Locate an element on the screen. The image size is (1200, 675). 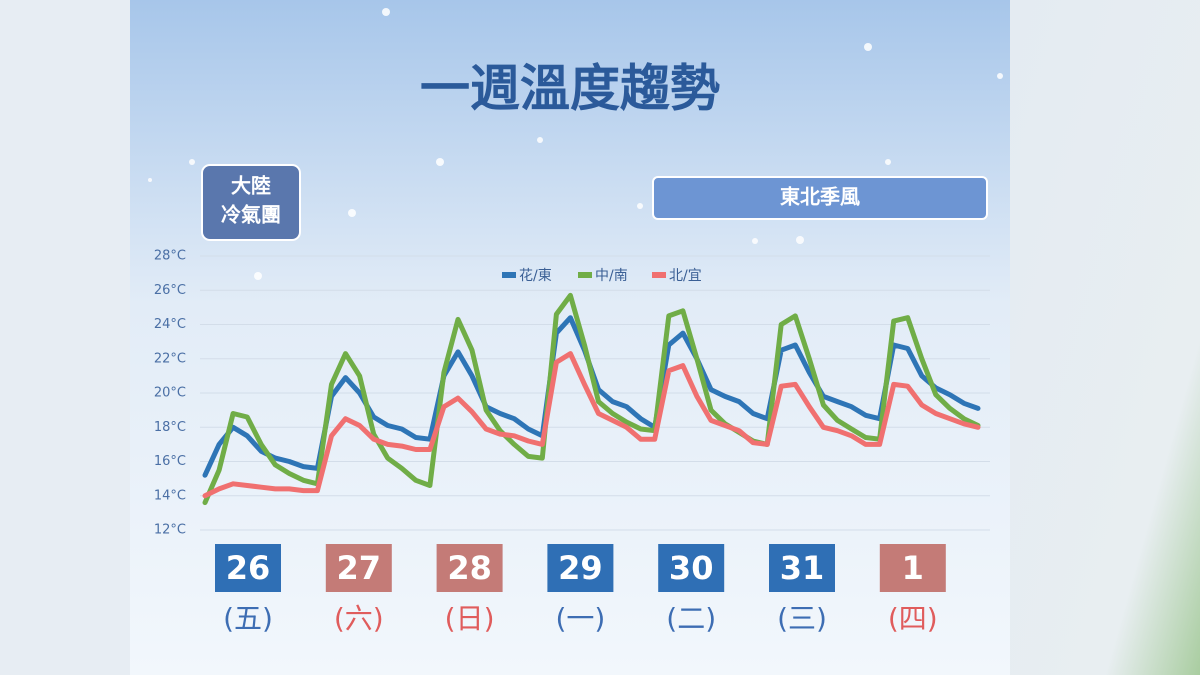
legend-label: 花/東 is located at coordinates (535, 276).